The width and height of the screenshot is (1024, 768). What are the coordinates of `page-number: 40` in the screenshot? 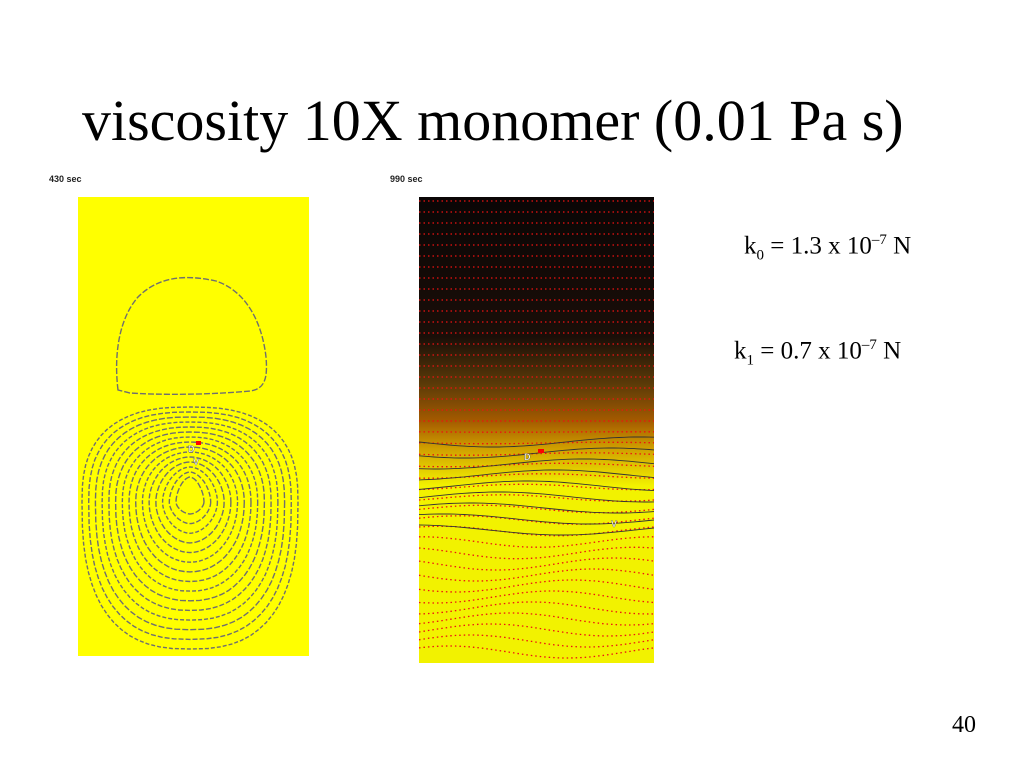 It's located at (964, 725).